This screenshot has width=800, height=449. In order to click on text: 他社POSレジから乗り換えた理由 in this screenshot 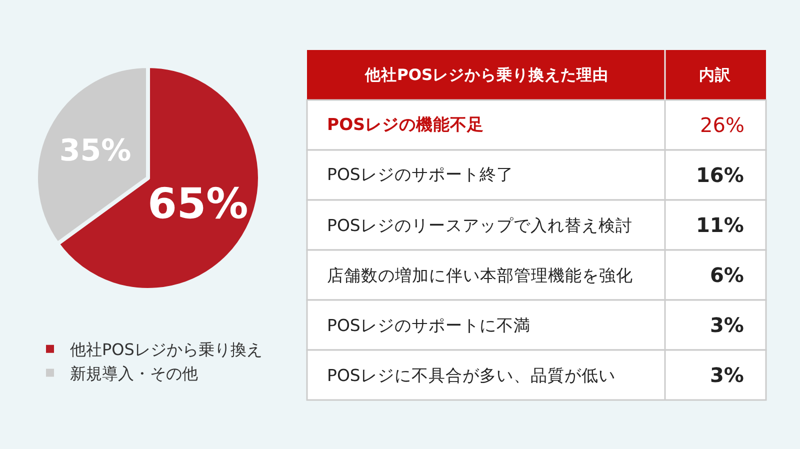, I will do `click(486, 75)`.